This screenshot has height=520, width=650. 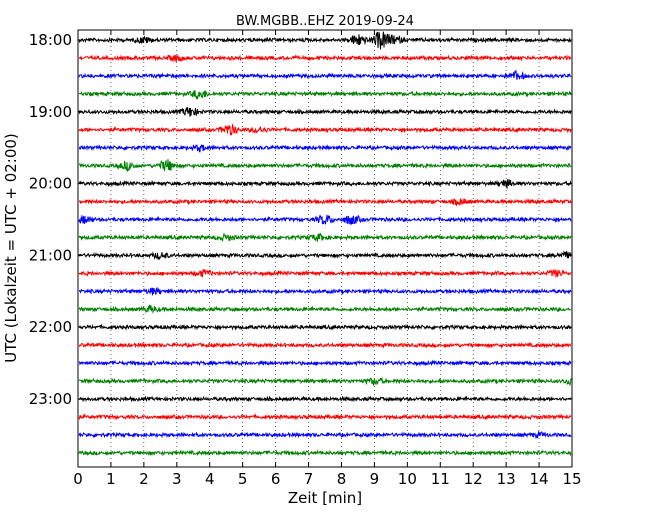 I want to click on y-tick-label: 22:00, so click(x=50, y=327).